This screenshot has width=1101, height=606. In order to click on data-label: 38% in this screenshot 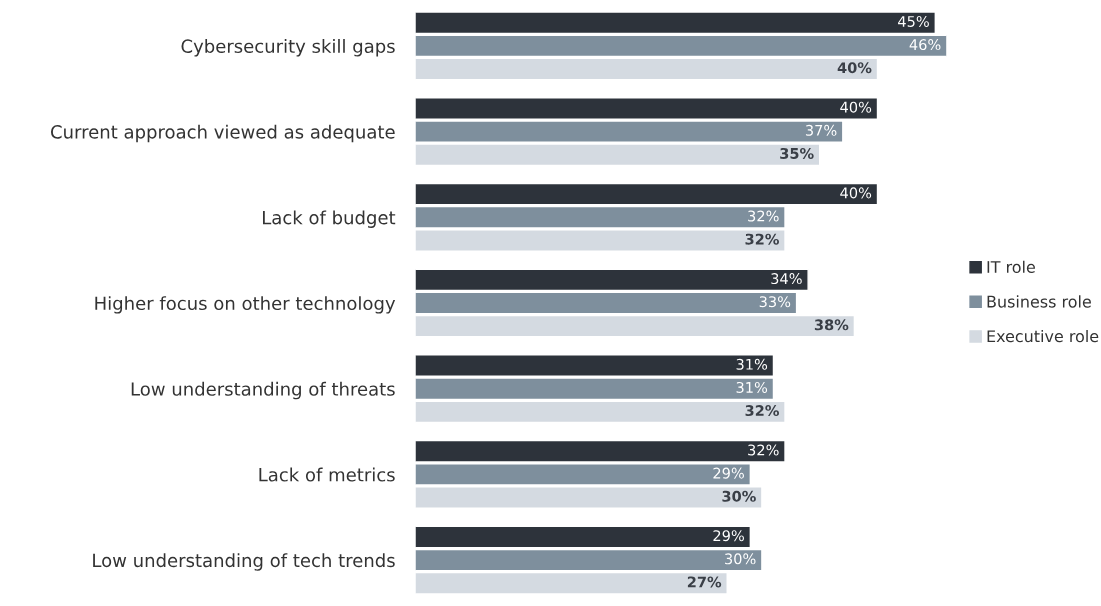, I will do `click(831, 325)`.